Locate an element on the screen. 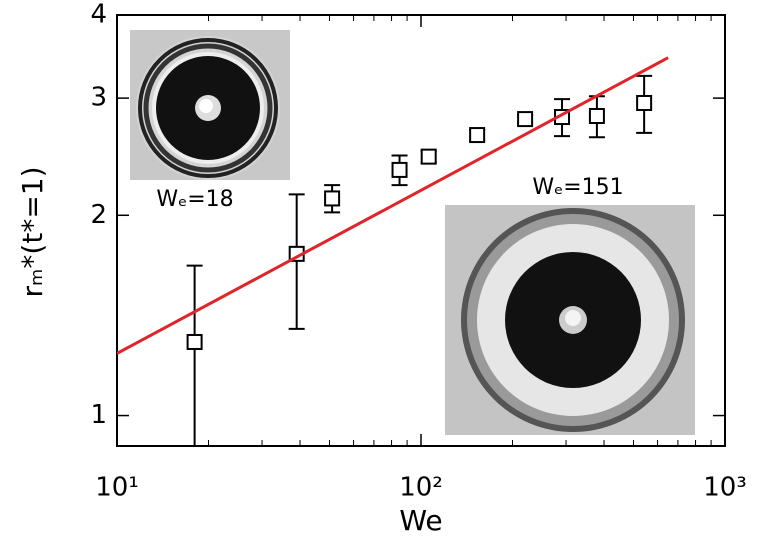 This screenshot has width=760, height=540. x-tick-label: 10² is located at coordinates (421, 488).